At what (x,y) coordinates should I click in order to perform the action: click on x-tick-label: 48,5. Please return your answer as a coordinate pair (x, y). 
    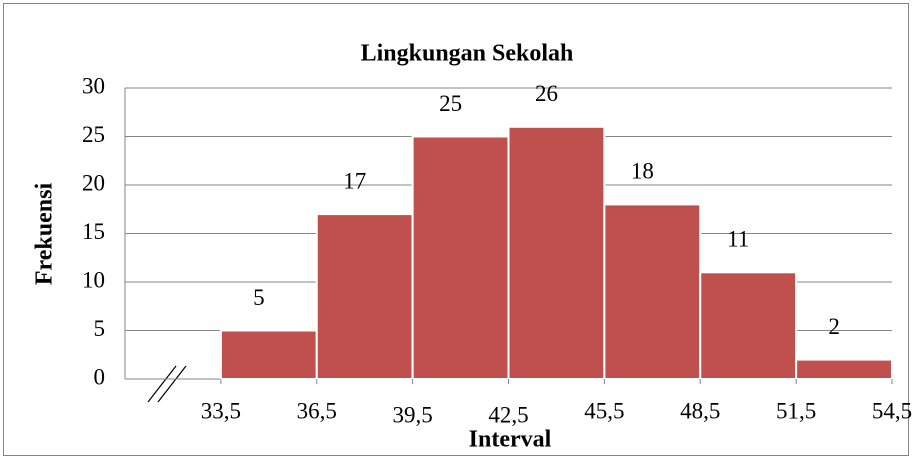
    Looking at the image, I should click on (700, 410).